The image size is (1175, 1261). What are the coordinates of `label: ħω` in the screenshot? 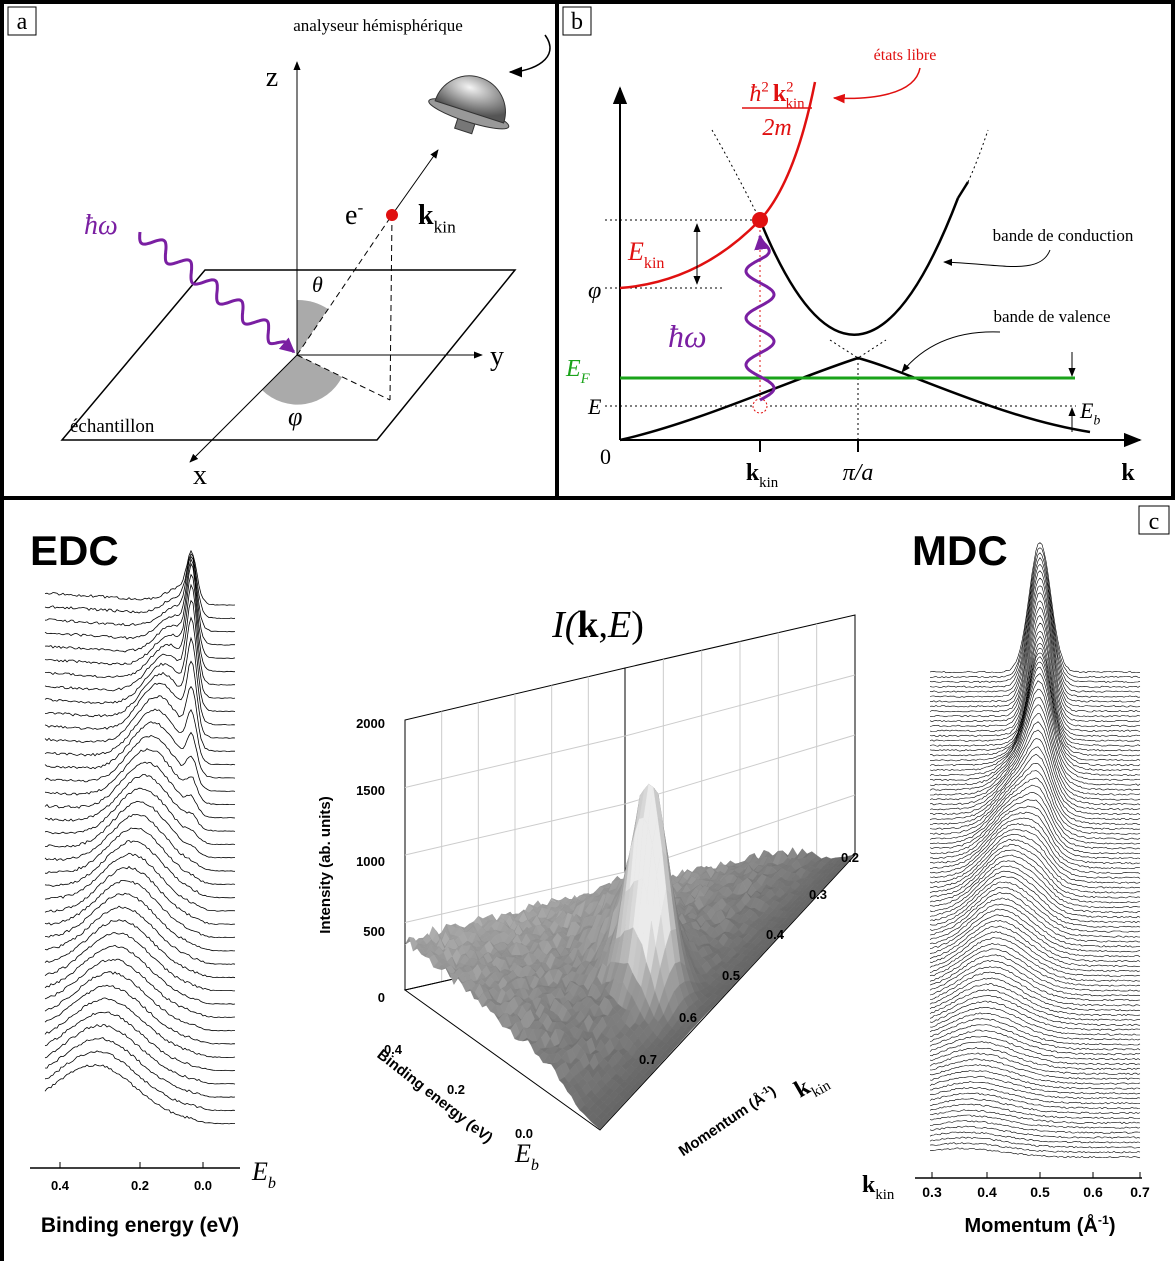 It's located at (101, 225).